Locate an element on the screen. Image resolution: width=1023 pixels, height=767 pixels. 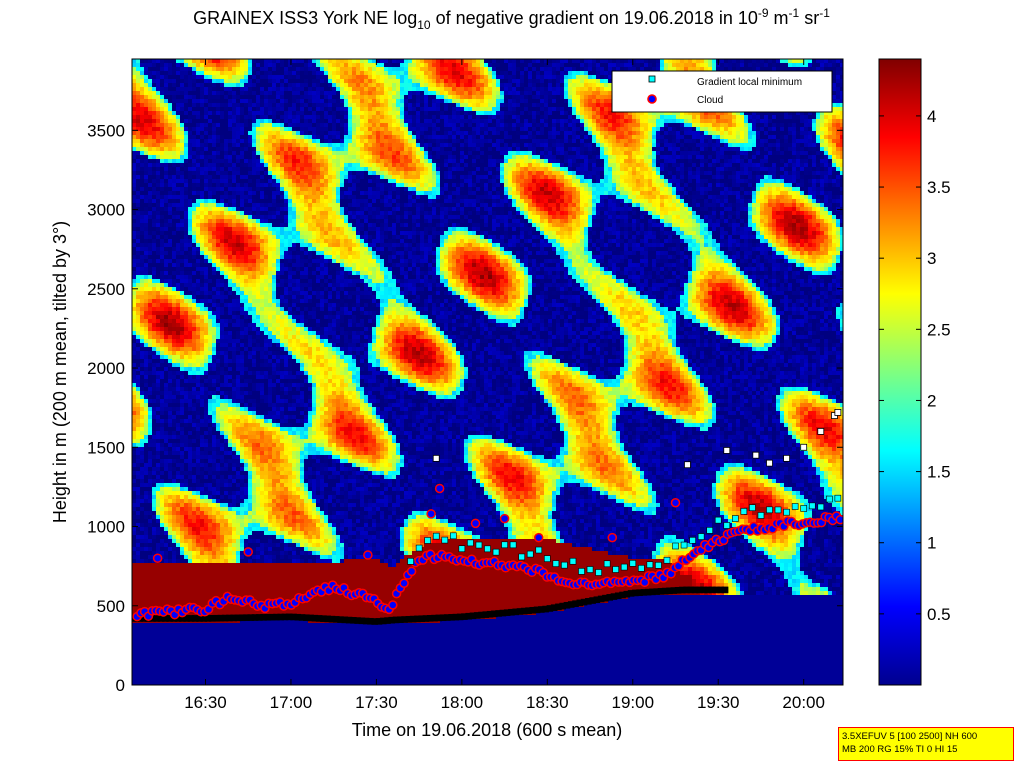
y-tick-label: 2000 is located at coordinates (106, 368).